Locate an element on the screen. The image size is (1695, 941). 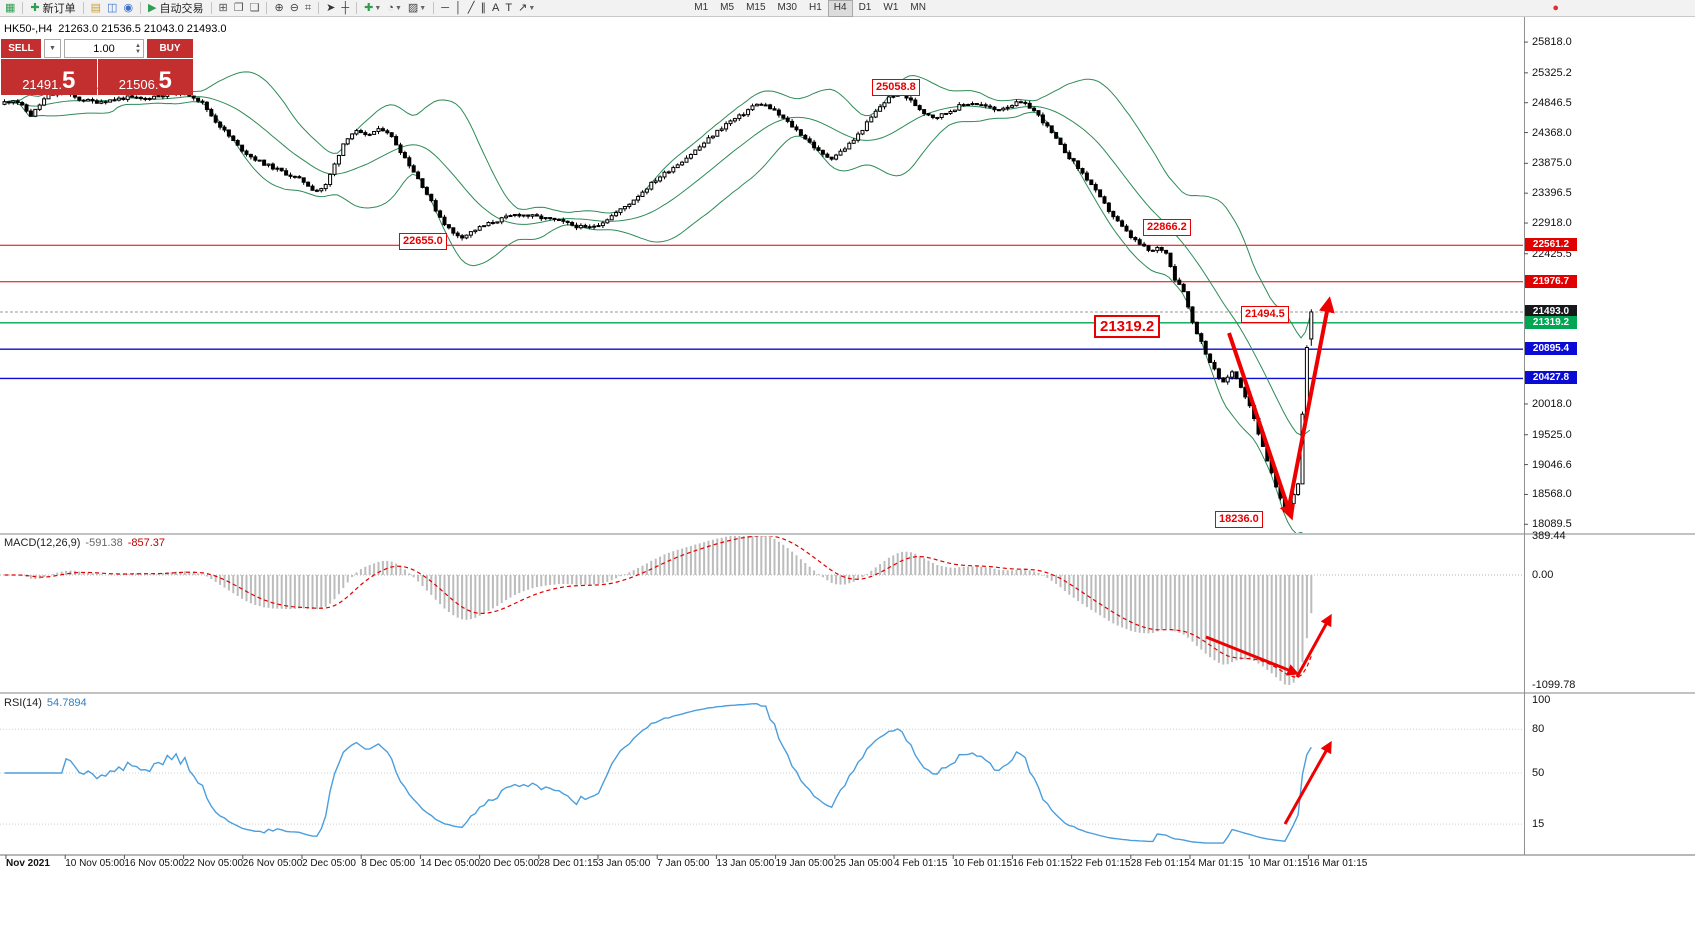
new-order-button: ✚ 新订单 is located at coordinates (52, 8).